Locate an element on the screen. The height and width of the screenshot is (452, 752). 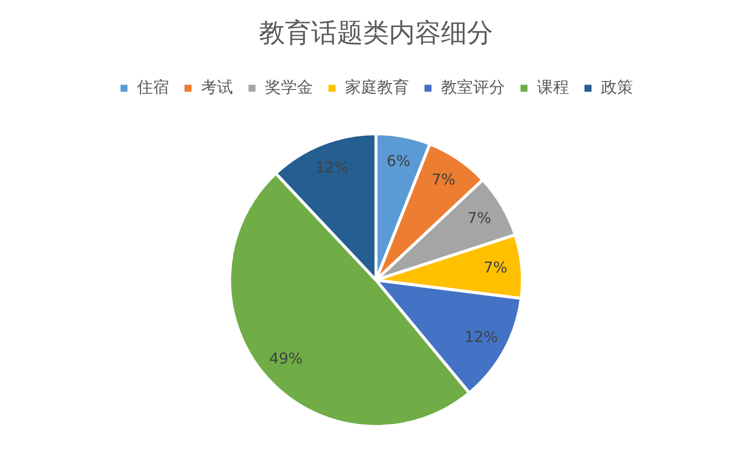
legend-label: 奖学金 is located at coordinates (289, 86).